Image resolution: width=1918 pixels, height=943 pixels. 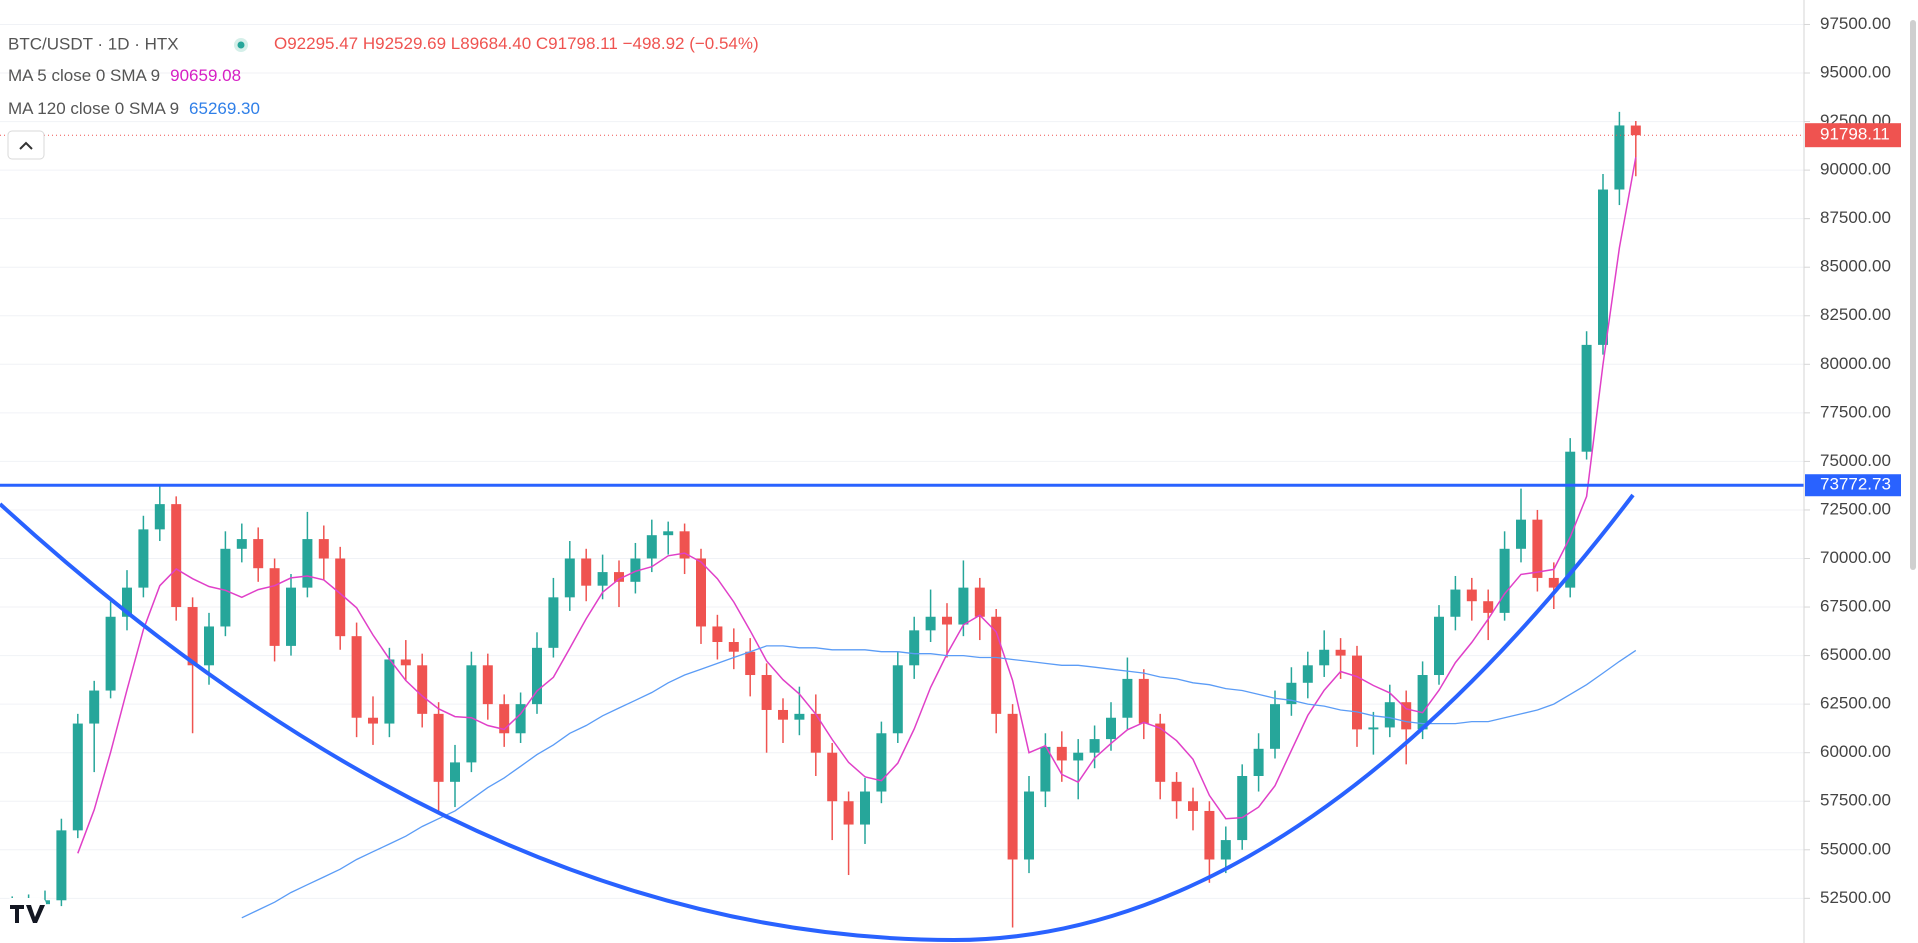 What do you see at coordinates (491, 43) in the screenshot?
I see `ohlc-low: L89684.40` at bounding box center [491, 43].